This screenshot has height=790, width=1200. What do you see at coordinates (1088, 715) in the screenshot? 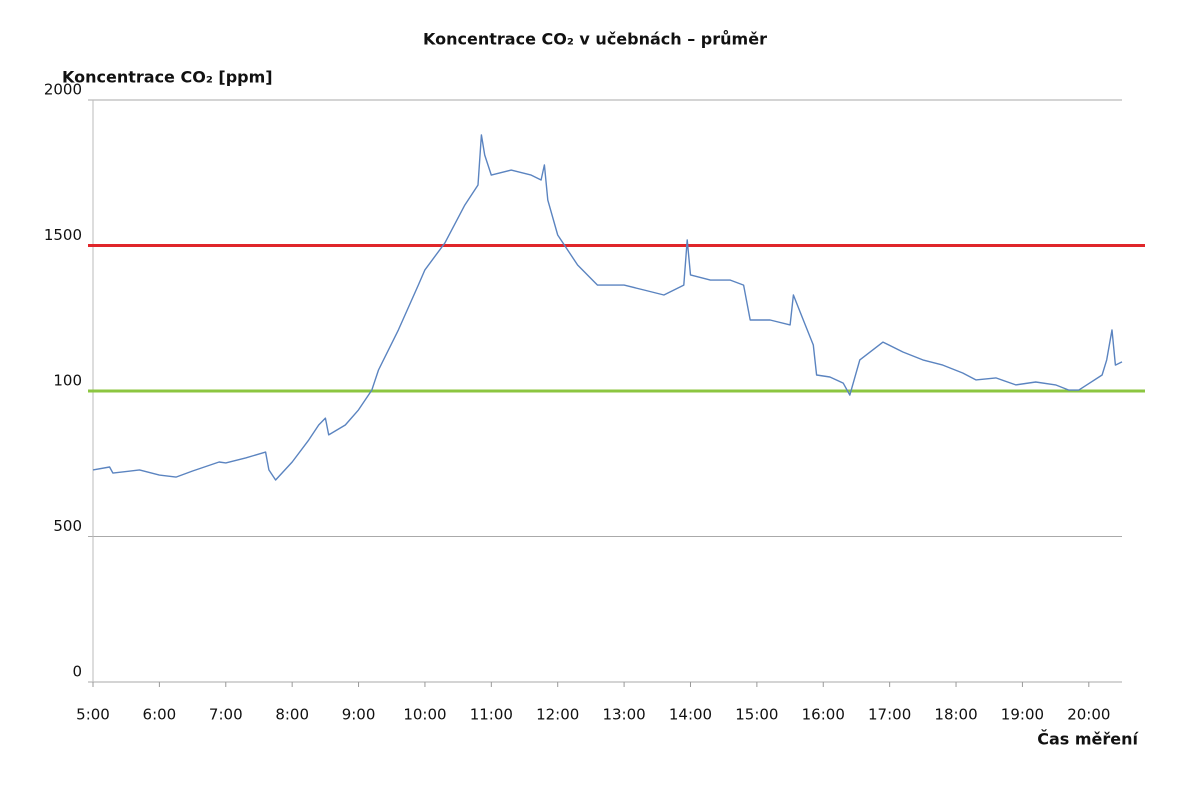
I see `x-tick-label: 20:00` at bounding box center [1088, 715].